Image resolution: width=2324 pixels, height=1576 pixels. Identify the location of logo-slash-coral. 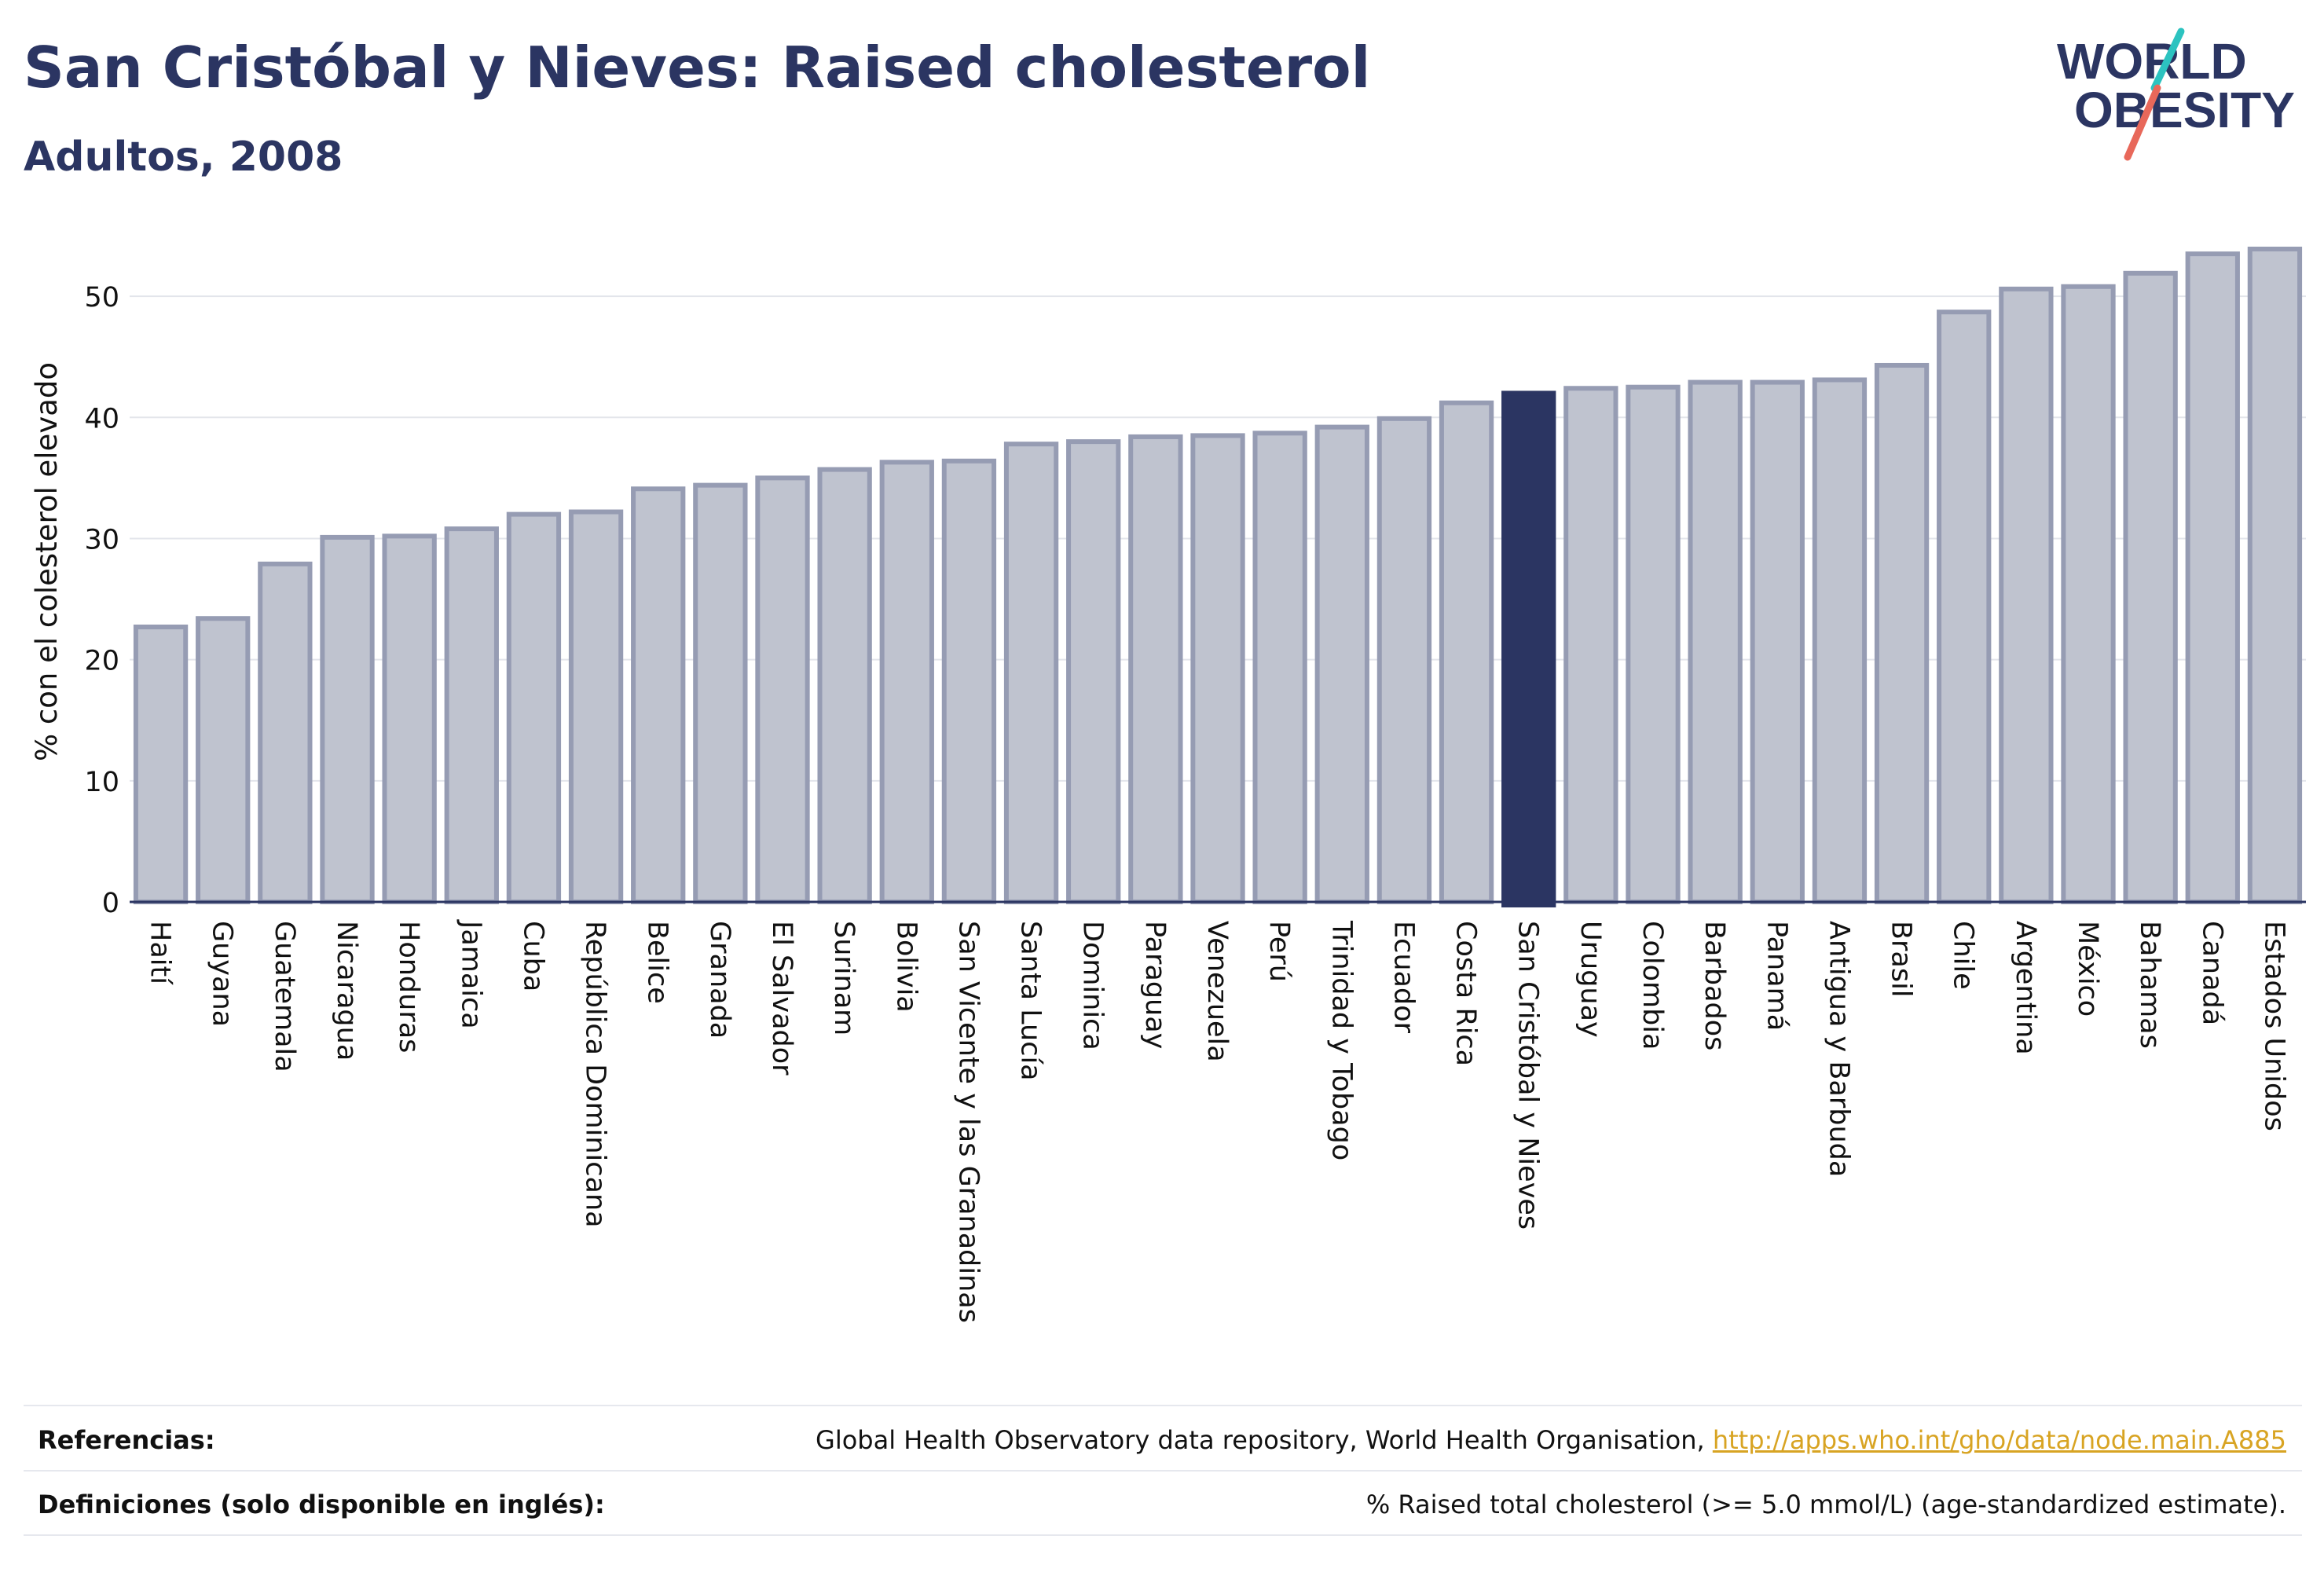
(2142, 122).